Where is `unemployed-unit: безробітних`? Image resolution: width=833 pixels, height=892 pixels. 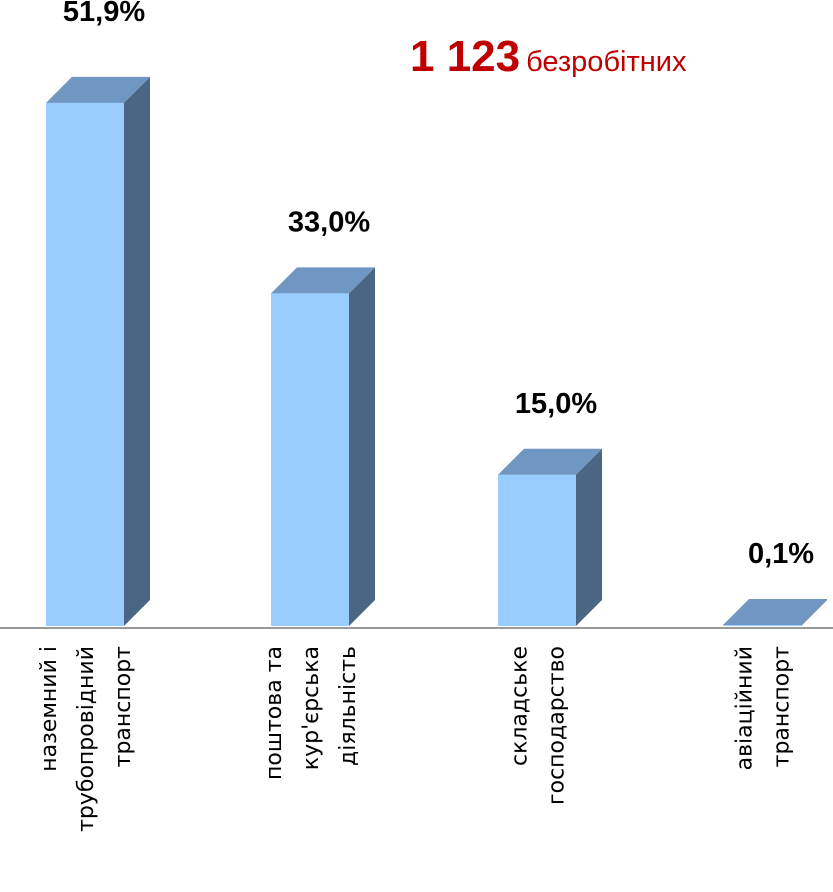 unemployed-unit: безробітних is located at coordinates (606, 62).